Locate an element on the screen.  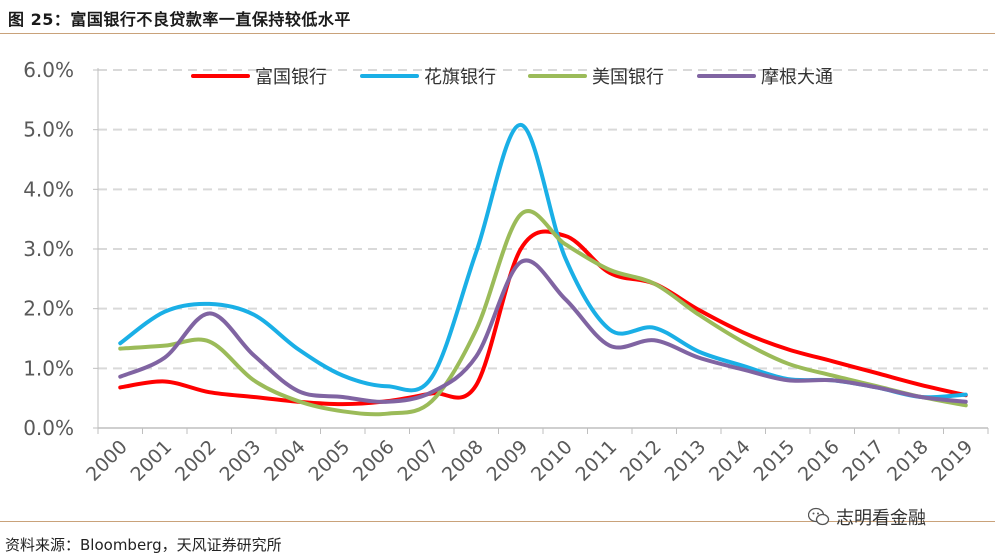
x-tick-label: 2004 is located at coordinates (285, 461).